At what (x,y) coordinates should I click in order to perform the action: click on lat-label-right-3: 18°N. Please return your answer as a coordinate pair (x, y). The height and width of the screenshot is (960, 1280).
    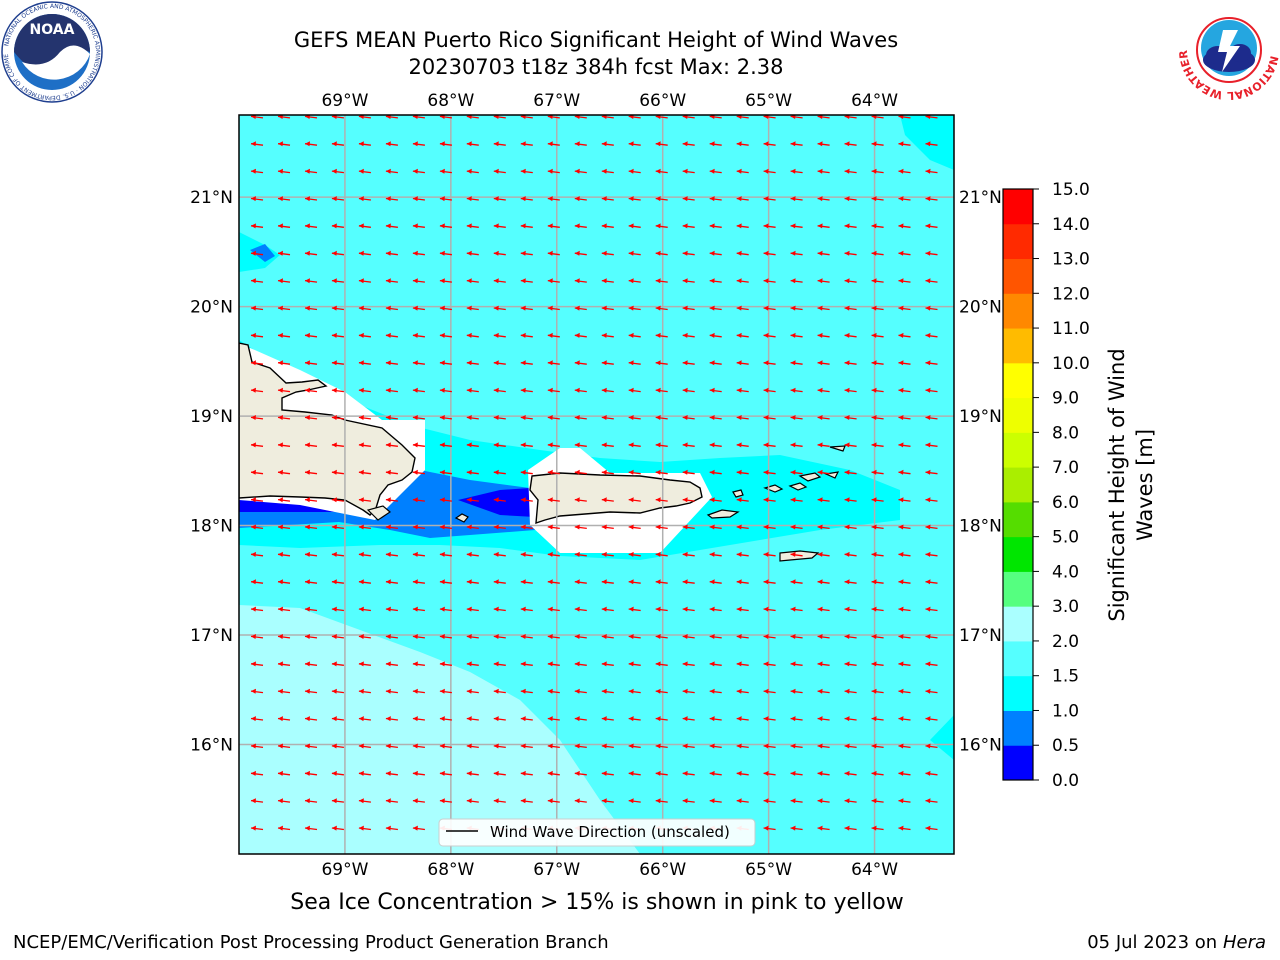
    Looking at the image, I should click on (980, 527).